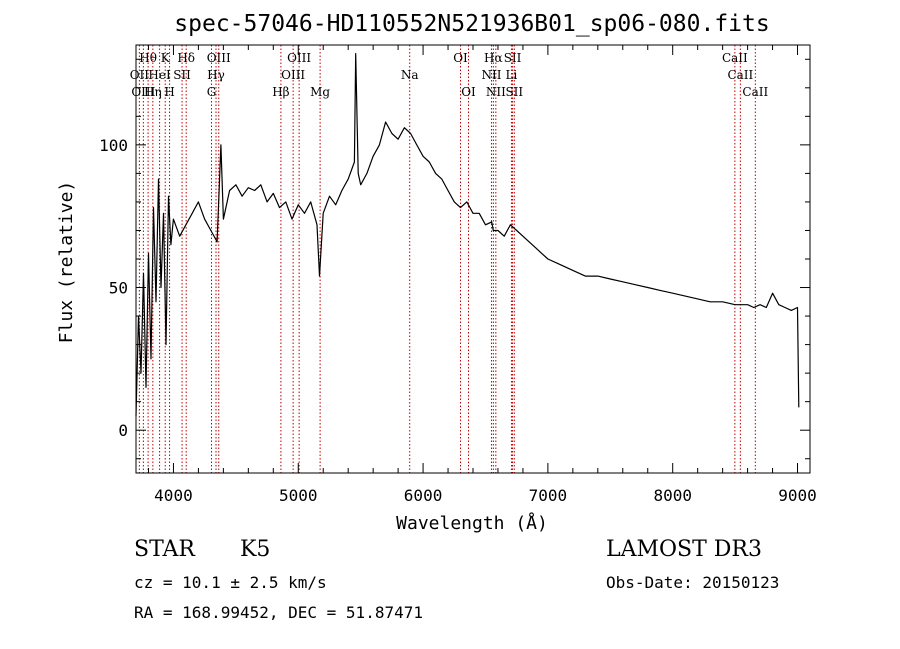  What do you see at coordinates (148, 58) in the screenshot?
I see `line-label: Hθ` at bounding box center [148, 58].